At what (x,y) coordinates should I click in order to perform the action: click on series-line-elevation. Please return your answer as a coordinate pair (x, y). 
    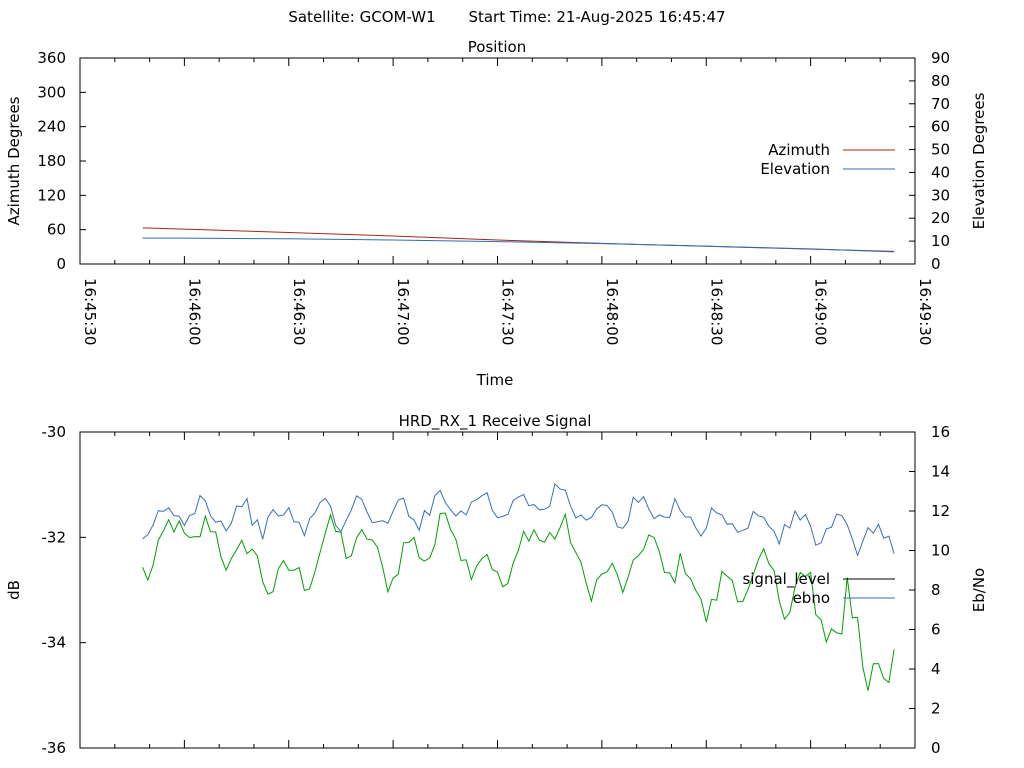
    Looking at the image, I should click on (518, 245).